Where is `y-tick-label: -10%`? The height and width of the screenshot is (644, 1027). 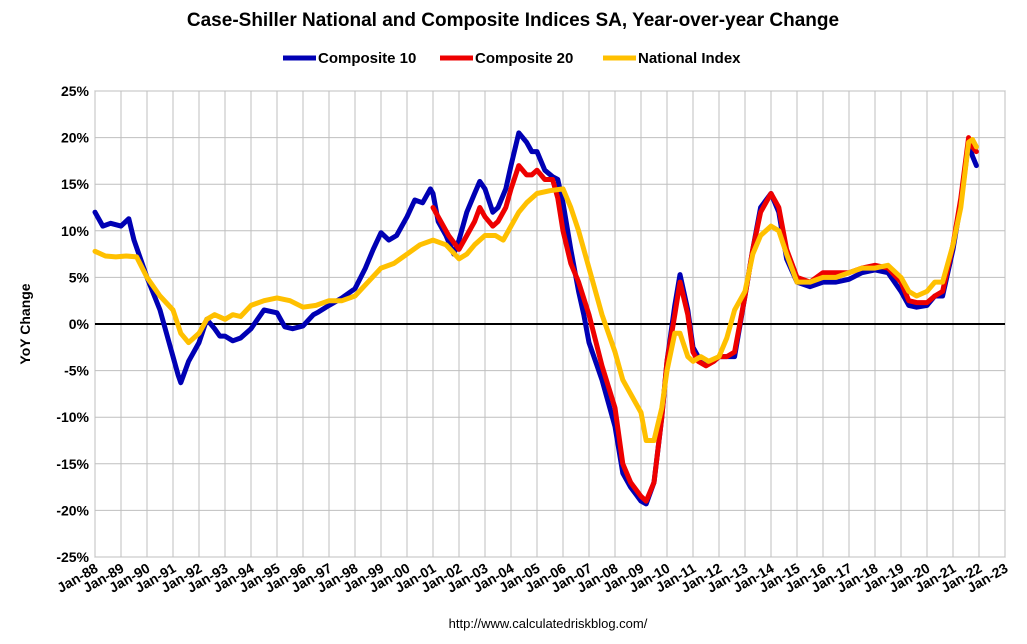
y-tick-label: -10% is located at coordinates (72, 417).